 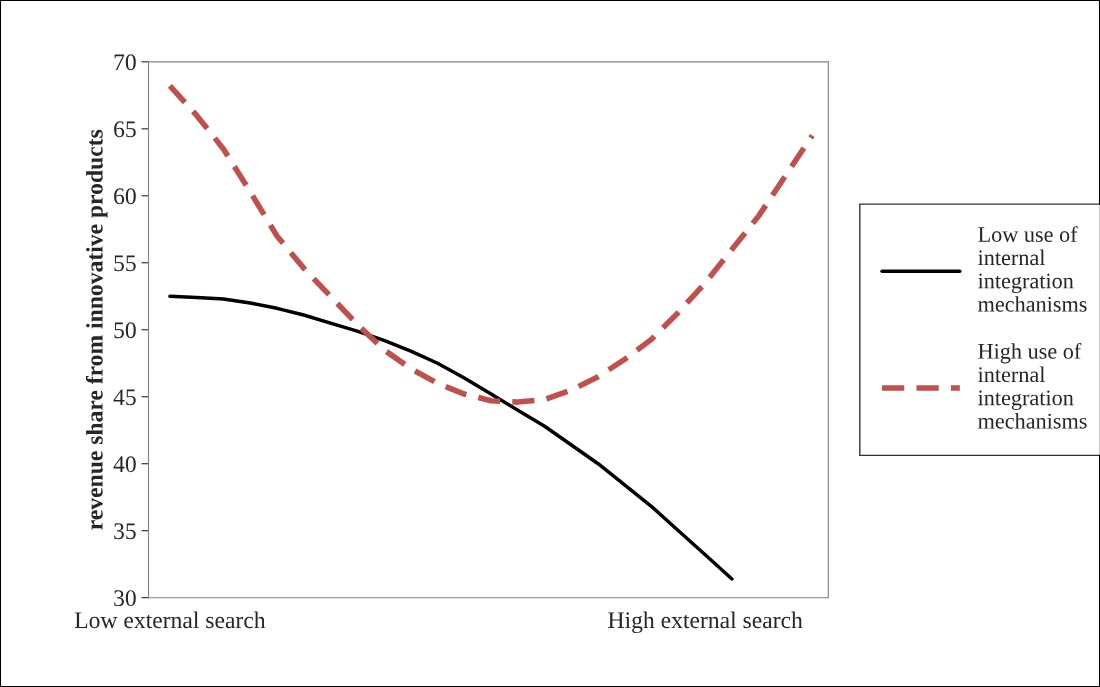 I want to click on y-axis-title: revenue share from innovative products, so click(x=96, y=329).